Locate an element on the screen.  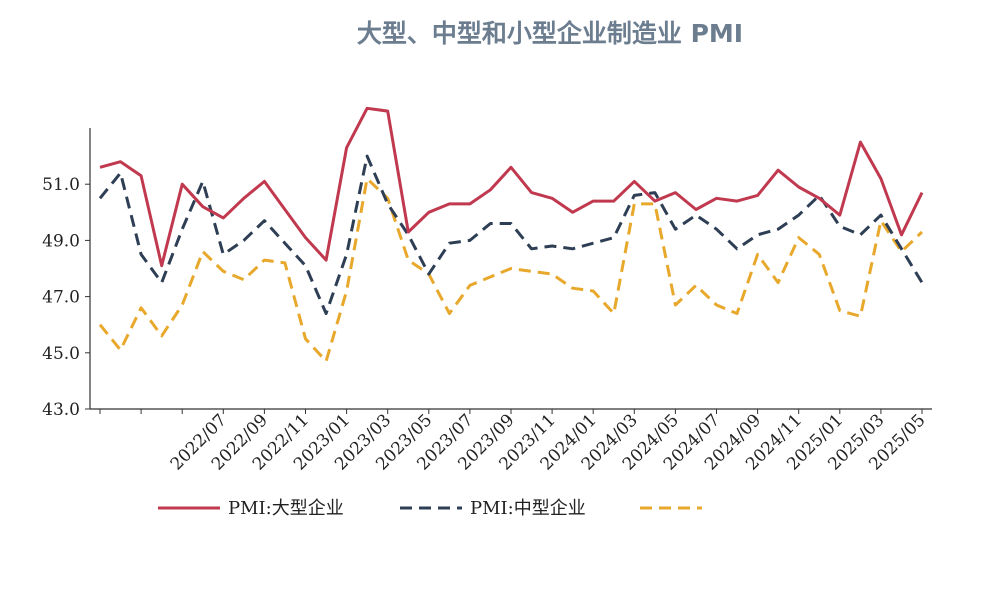
y-tick-label: 43.0 is located at coordinates (61, 410).